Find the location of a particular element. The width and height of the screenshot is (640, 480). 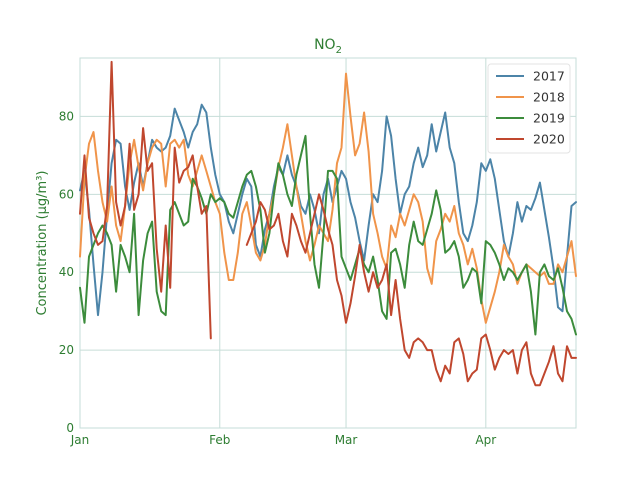

legend: 2017 2018 2019 2020 is located at coordinates (529, 108).